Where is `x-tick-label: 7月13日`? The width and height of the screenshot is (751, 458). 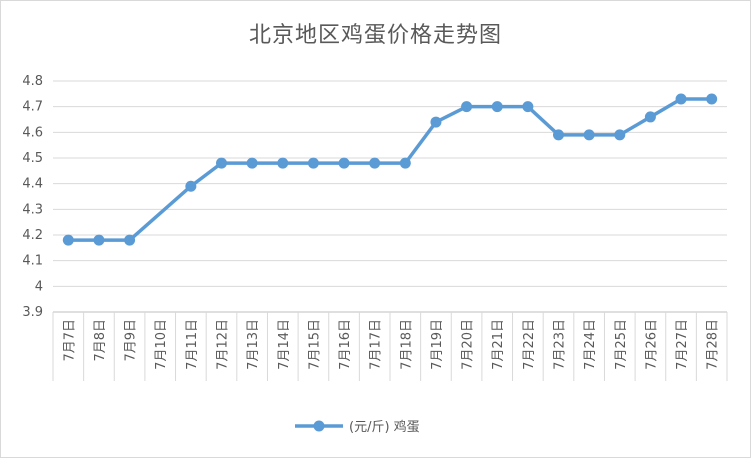 x-tick-label: 7月13日 is located at coordinates (253, 344).